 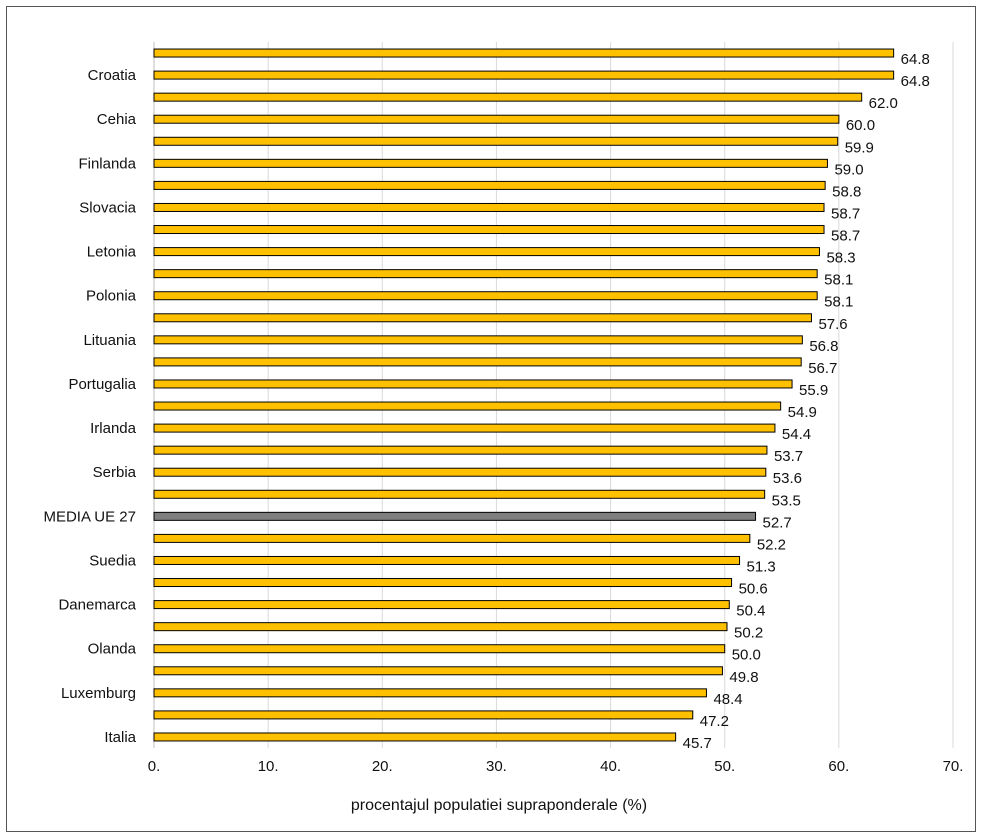 I want to click on value-label: 48.4, so click(x=727, y=699).